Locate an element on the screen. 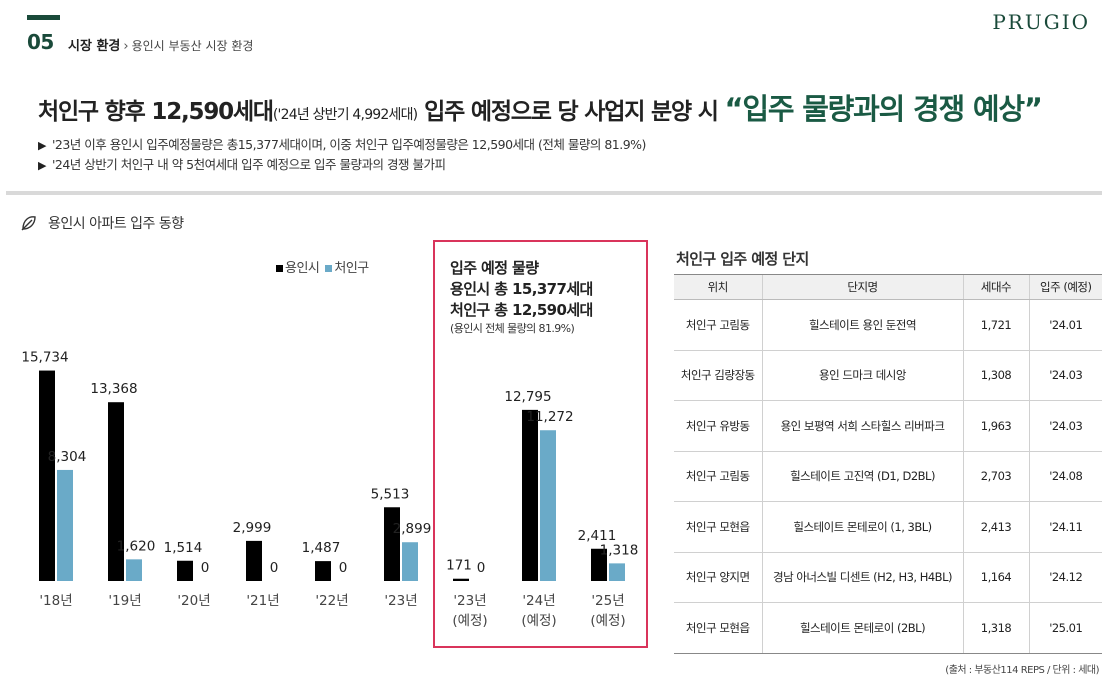 The image size is (1102, 682). data-label: 171 is located at coordinates (459, 566).